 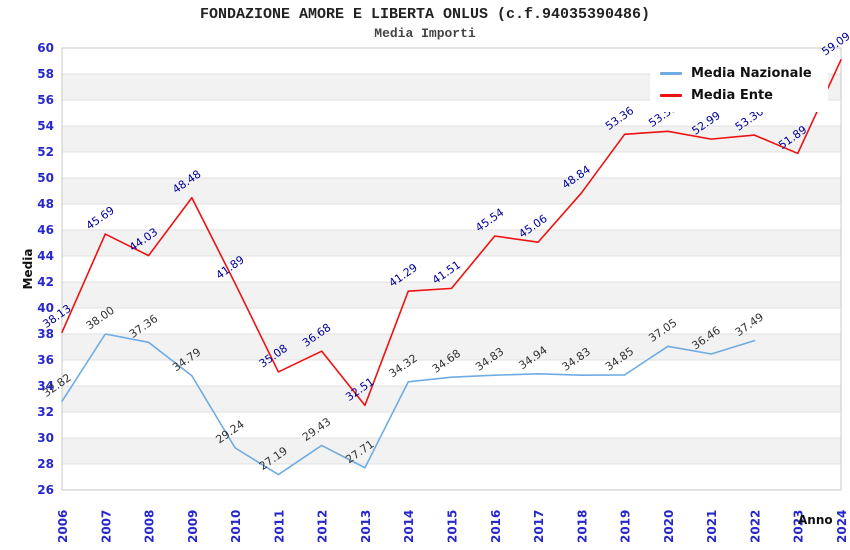 I want to click on data-label: 59.09, so click(x=834, y=44).